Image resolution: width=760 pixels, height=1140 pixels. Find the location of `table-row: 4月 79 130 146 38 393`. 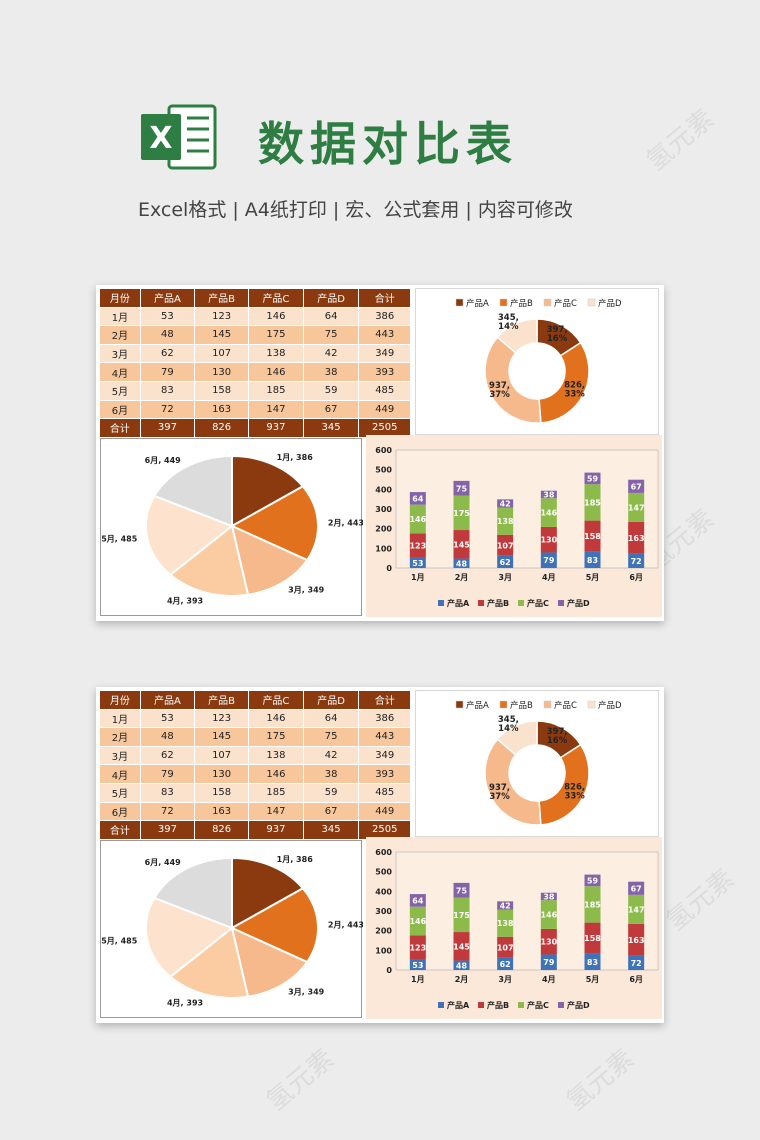

table-row: 4月 79 130 146 38 393 is located at coordinates (255, 774).